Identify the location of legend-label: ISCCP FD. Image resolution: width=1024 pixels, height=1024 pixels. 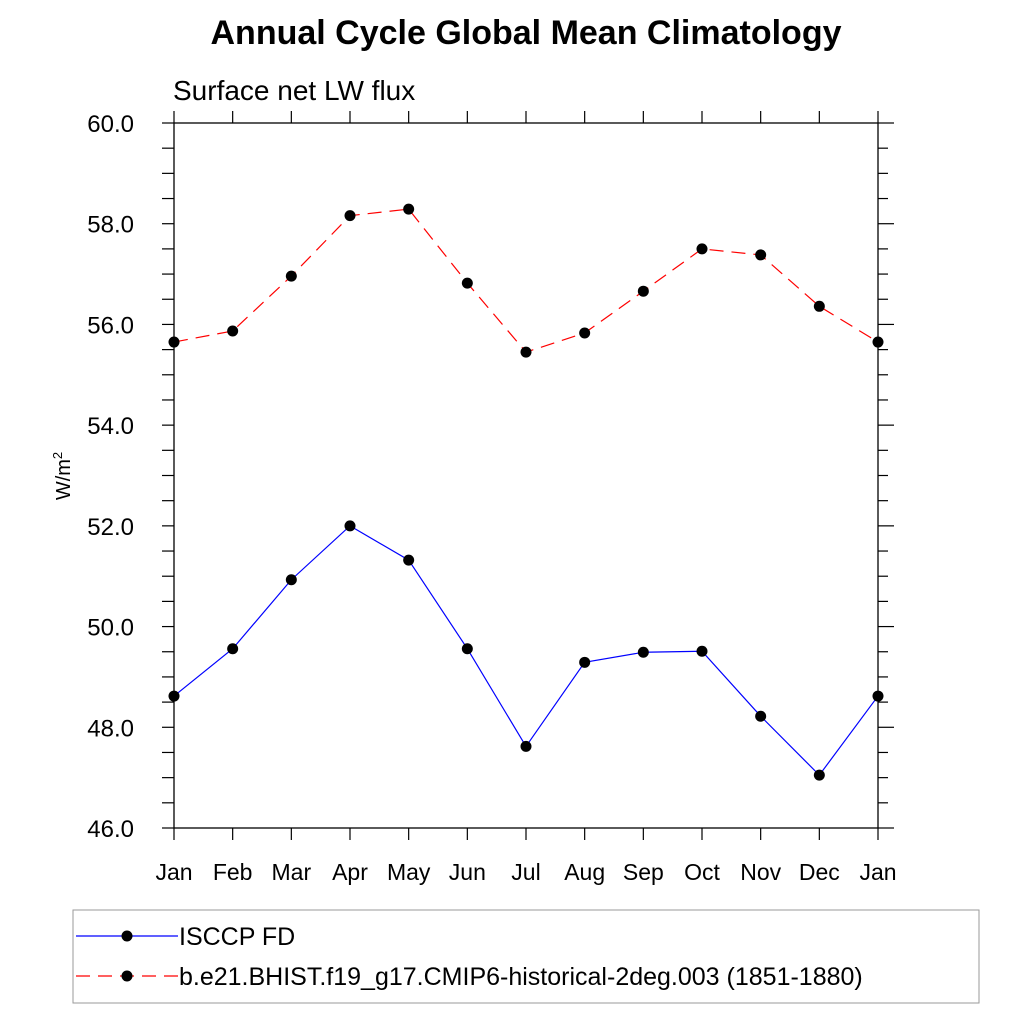
(237, 937).